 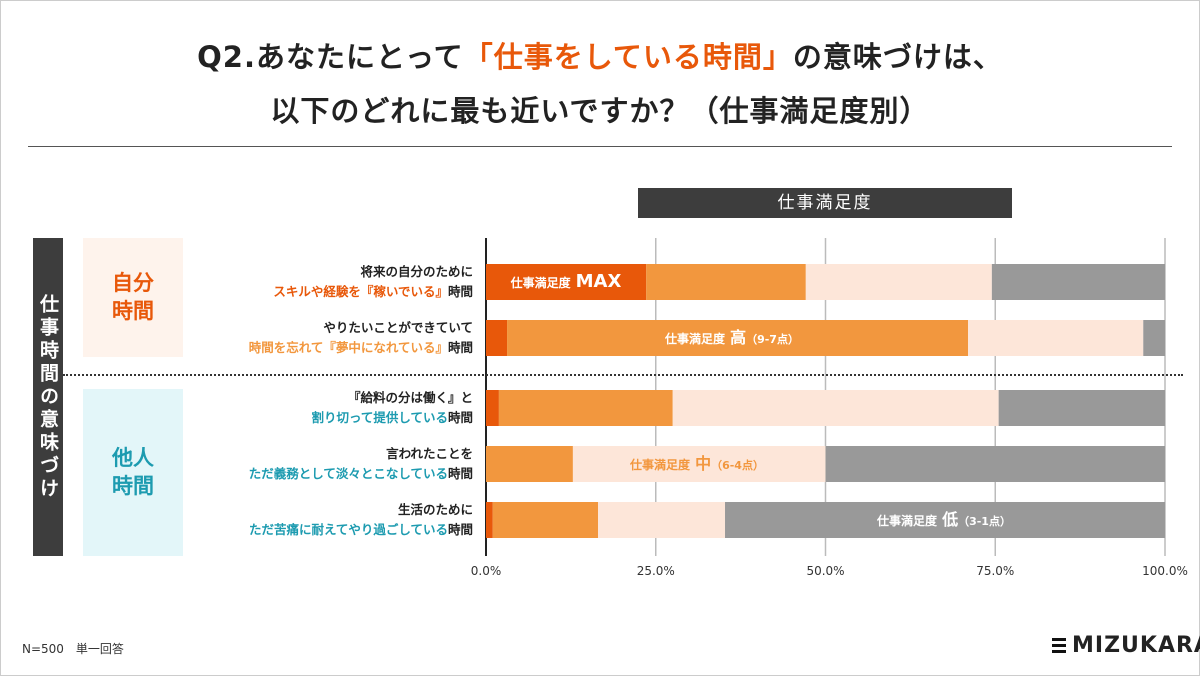 What do you see at coordinates (737, 465) in the screenshot?
I see `series-label-range: （6-4点）` at bounding box center [737, 465].